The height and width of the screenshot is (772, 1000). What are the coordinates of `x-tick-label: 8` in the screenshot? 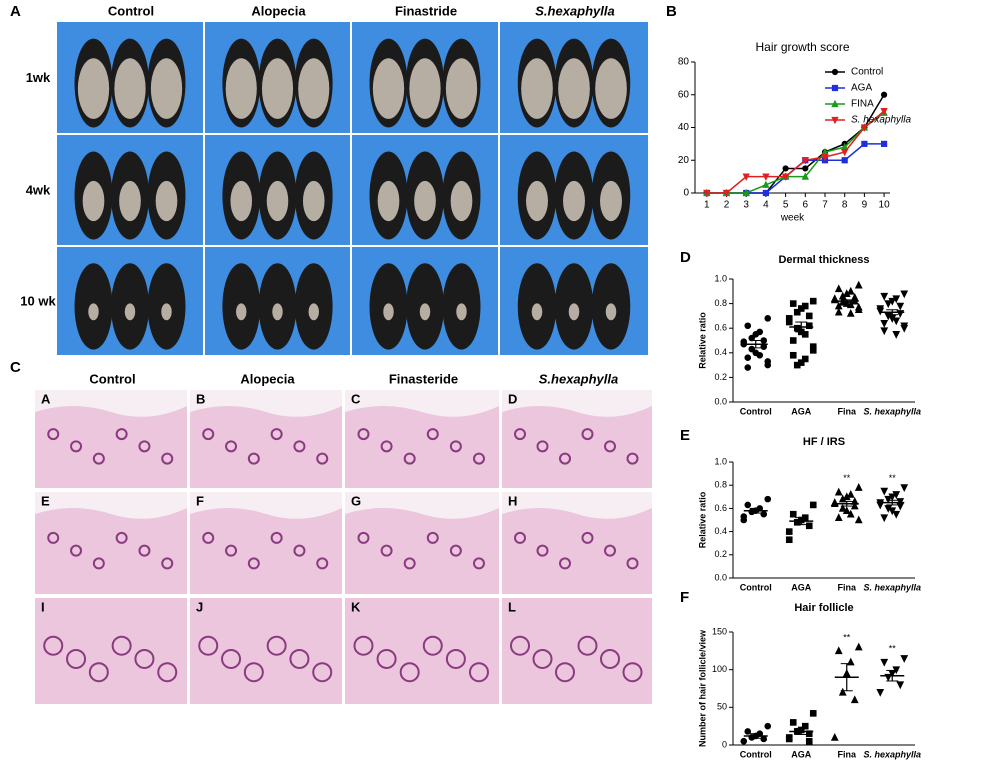 It's located at (845, 205).